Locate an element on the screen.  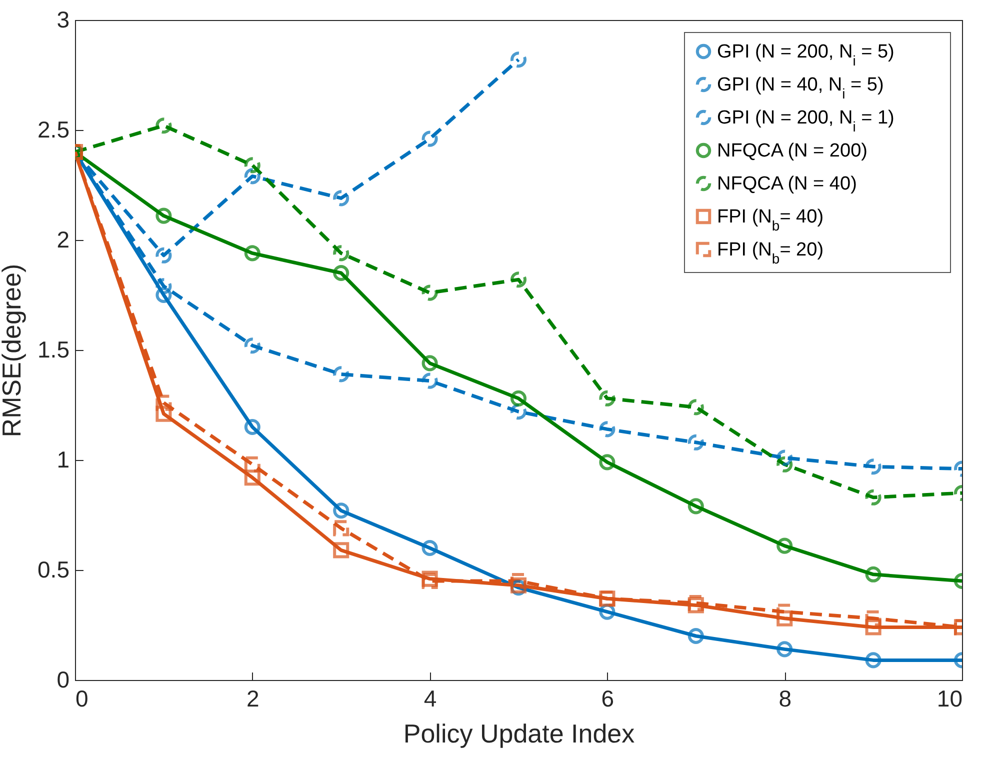
x-tick-label: 4 is located at coordinates (430, 699).